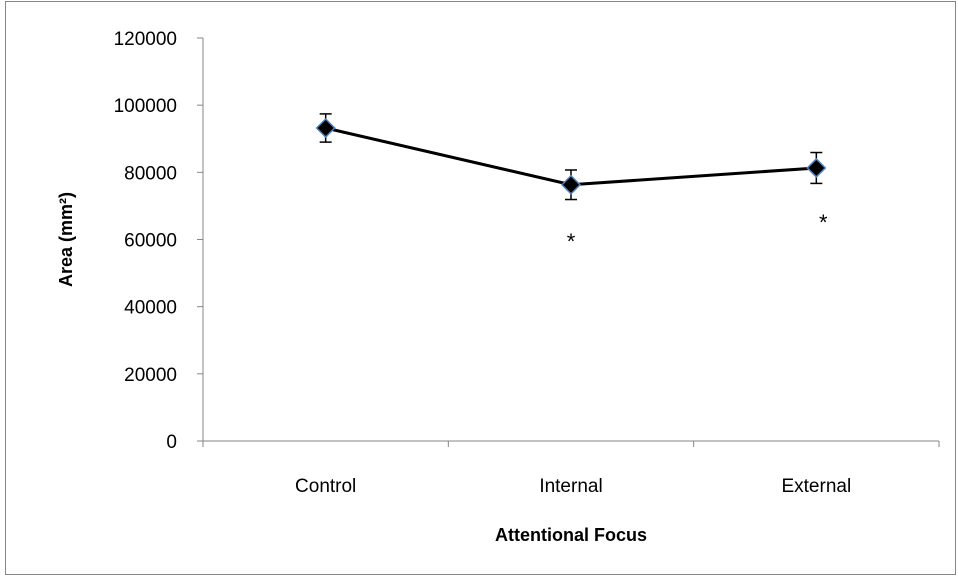 This screenshot has height=578, width=958. I want to click on x-tick-label: External, so click(816, 486).